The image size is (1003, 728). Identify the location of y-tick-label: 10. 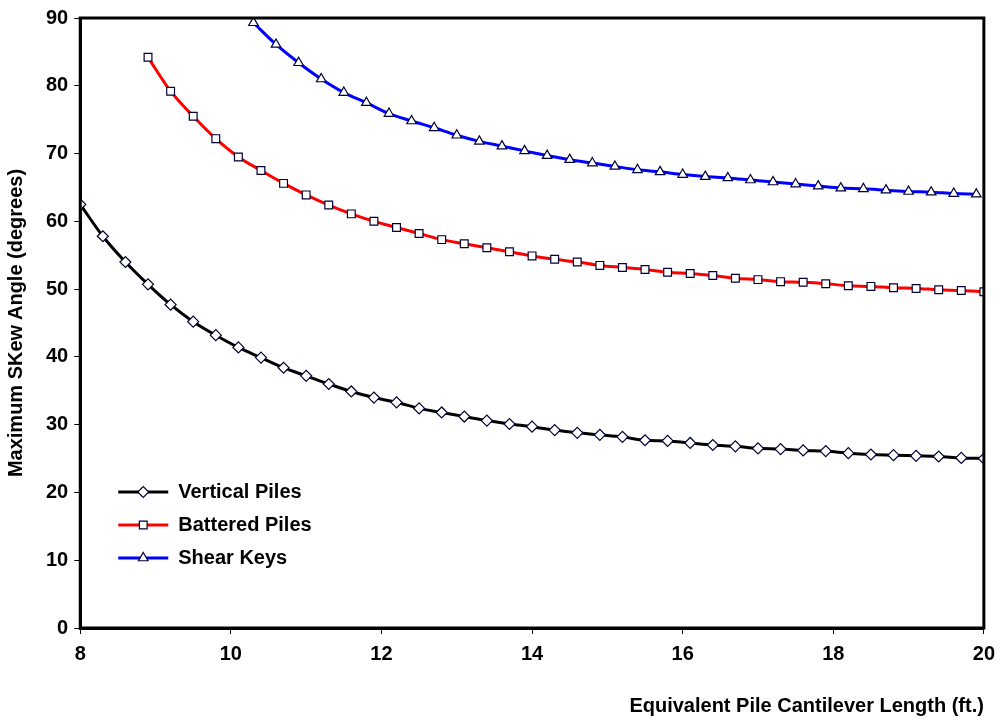
(57, 558).